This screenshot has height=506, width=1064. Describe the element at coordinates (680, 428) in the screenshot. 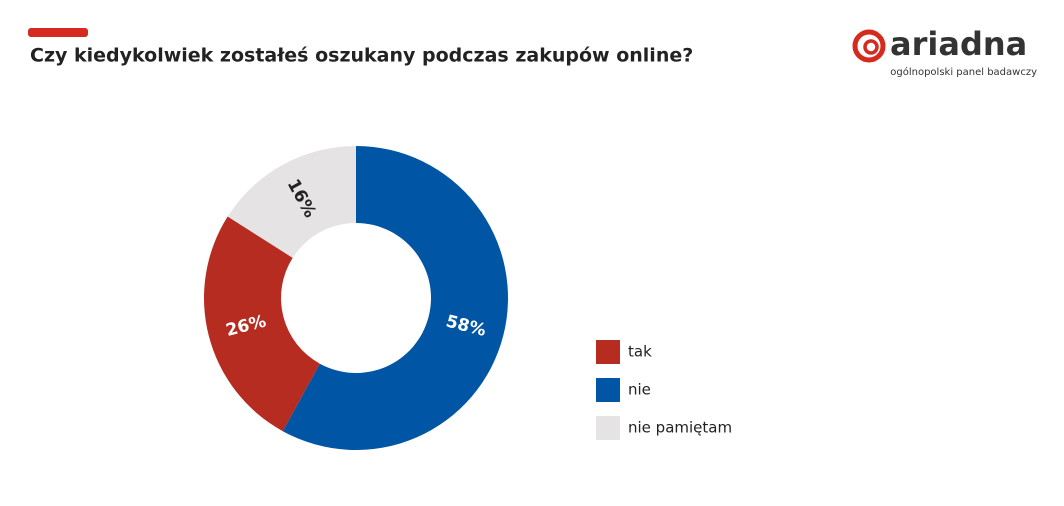

I see `legend-label: nie pamiętam` at that location.